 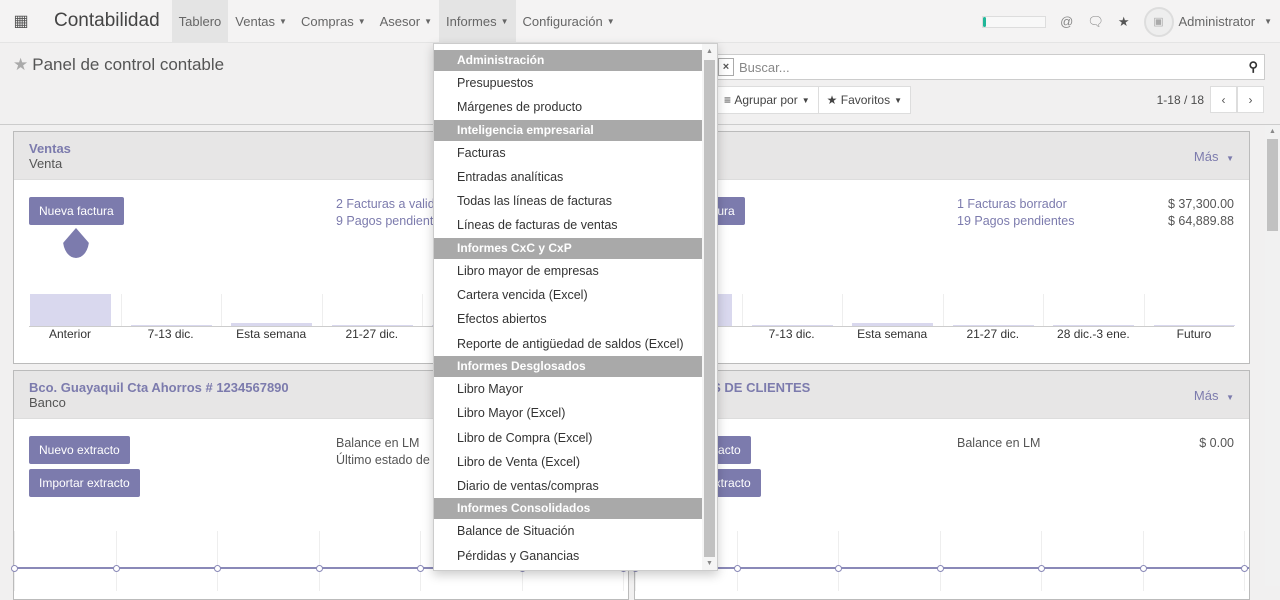 What do you see at coordinates (709, 307) in the screenshot?
I see `dropdown-scrollbar: ▲ ▼` at bounding box center [709, 307].